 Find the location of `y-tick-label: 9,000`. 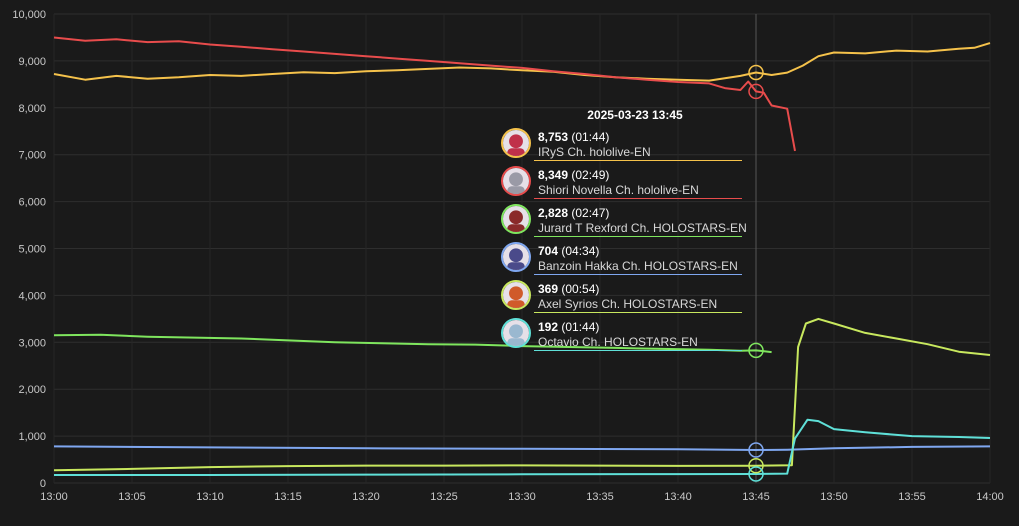

y-tick-label: 9,000 is located at coordinates (32, 62).